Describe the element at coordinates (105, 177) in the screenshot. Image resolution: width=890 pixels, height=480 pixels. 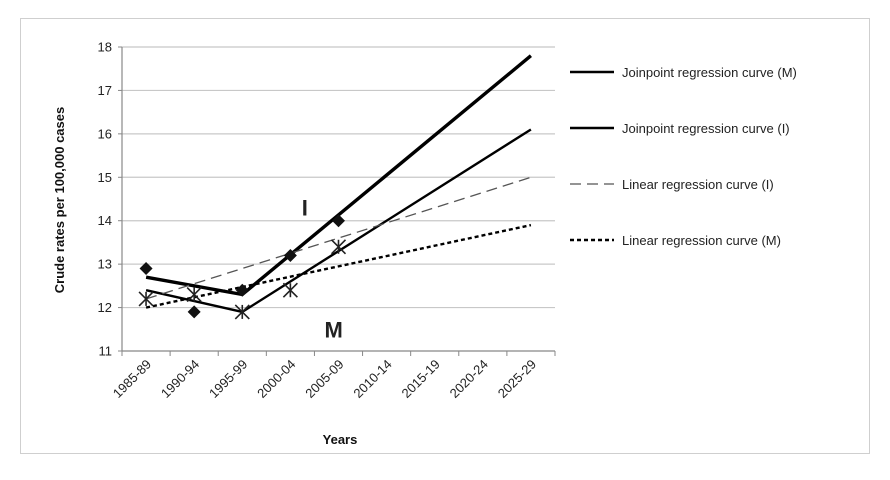
I see `y-tick-label: 15` at that location.